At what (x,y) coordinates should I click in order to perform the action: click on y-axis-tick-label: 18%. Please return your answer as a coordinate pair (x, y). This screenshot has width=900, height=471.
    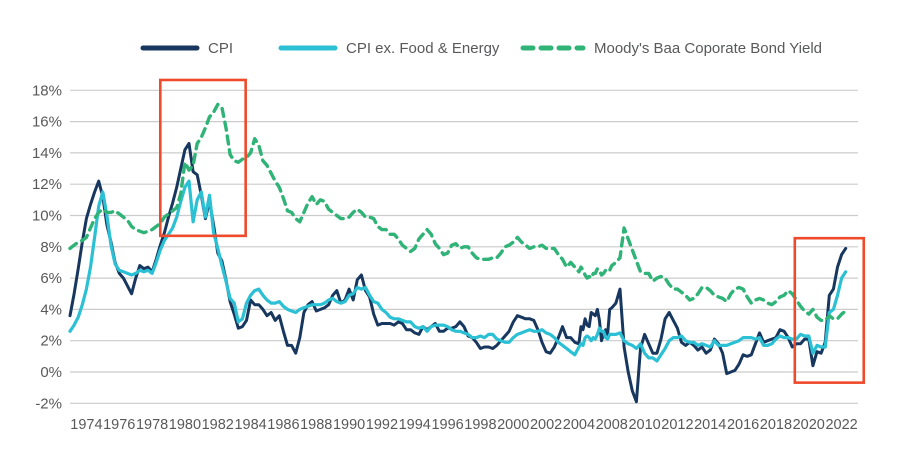
    Looking at the image, I should click on (47, 90).